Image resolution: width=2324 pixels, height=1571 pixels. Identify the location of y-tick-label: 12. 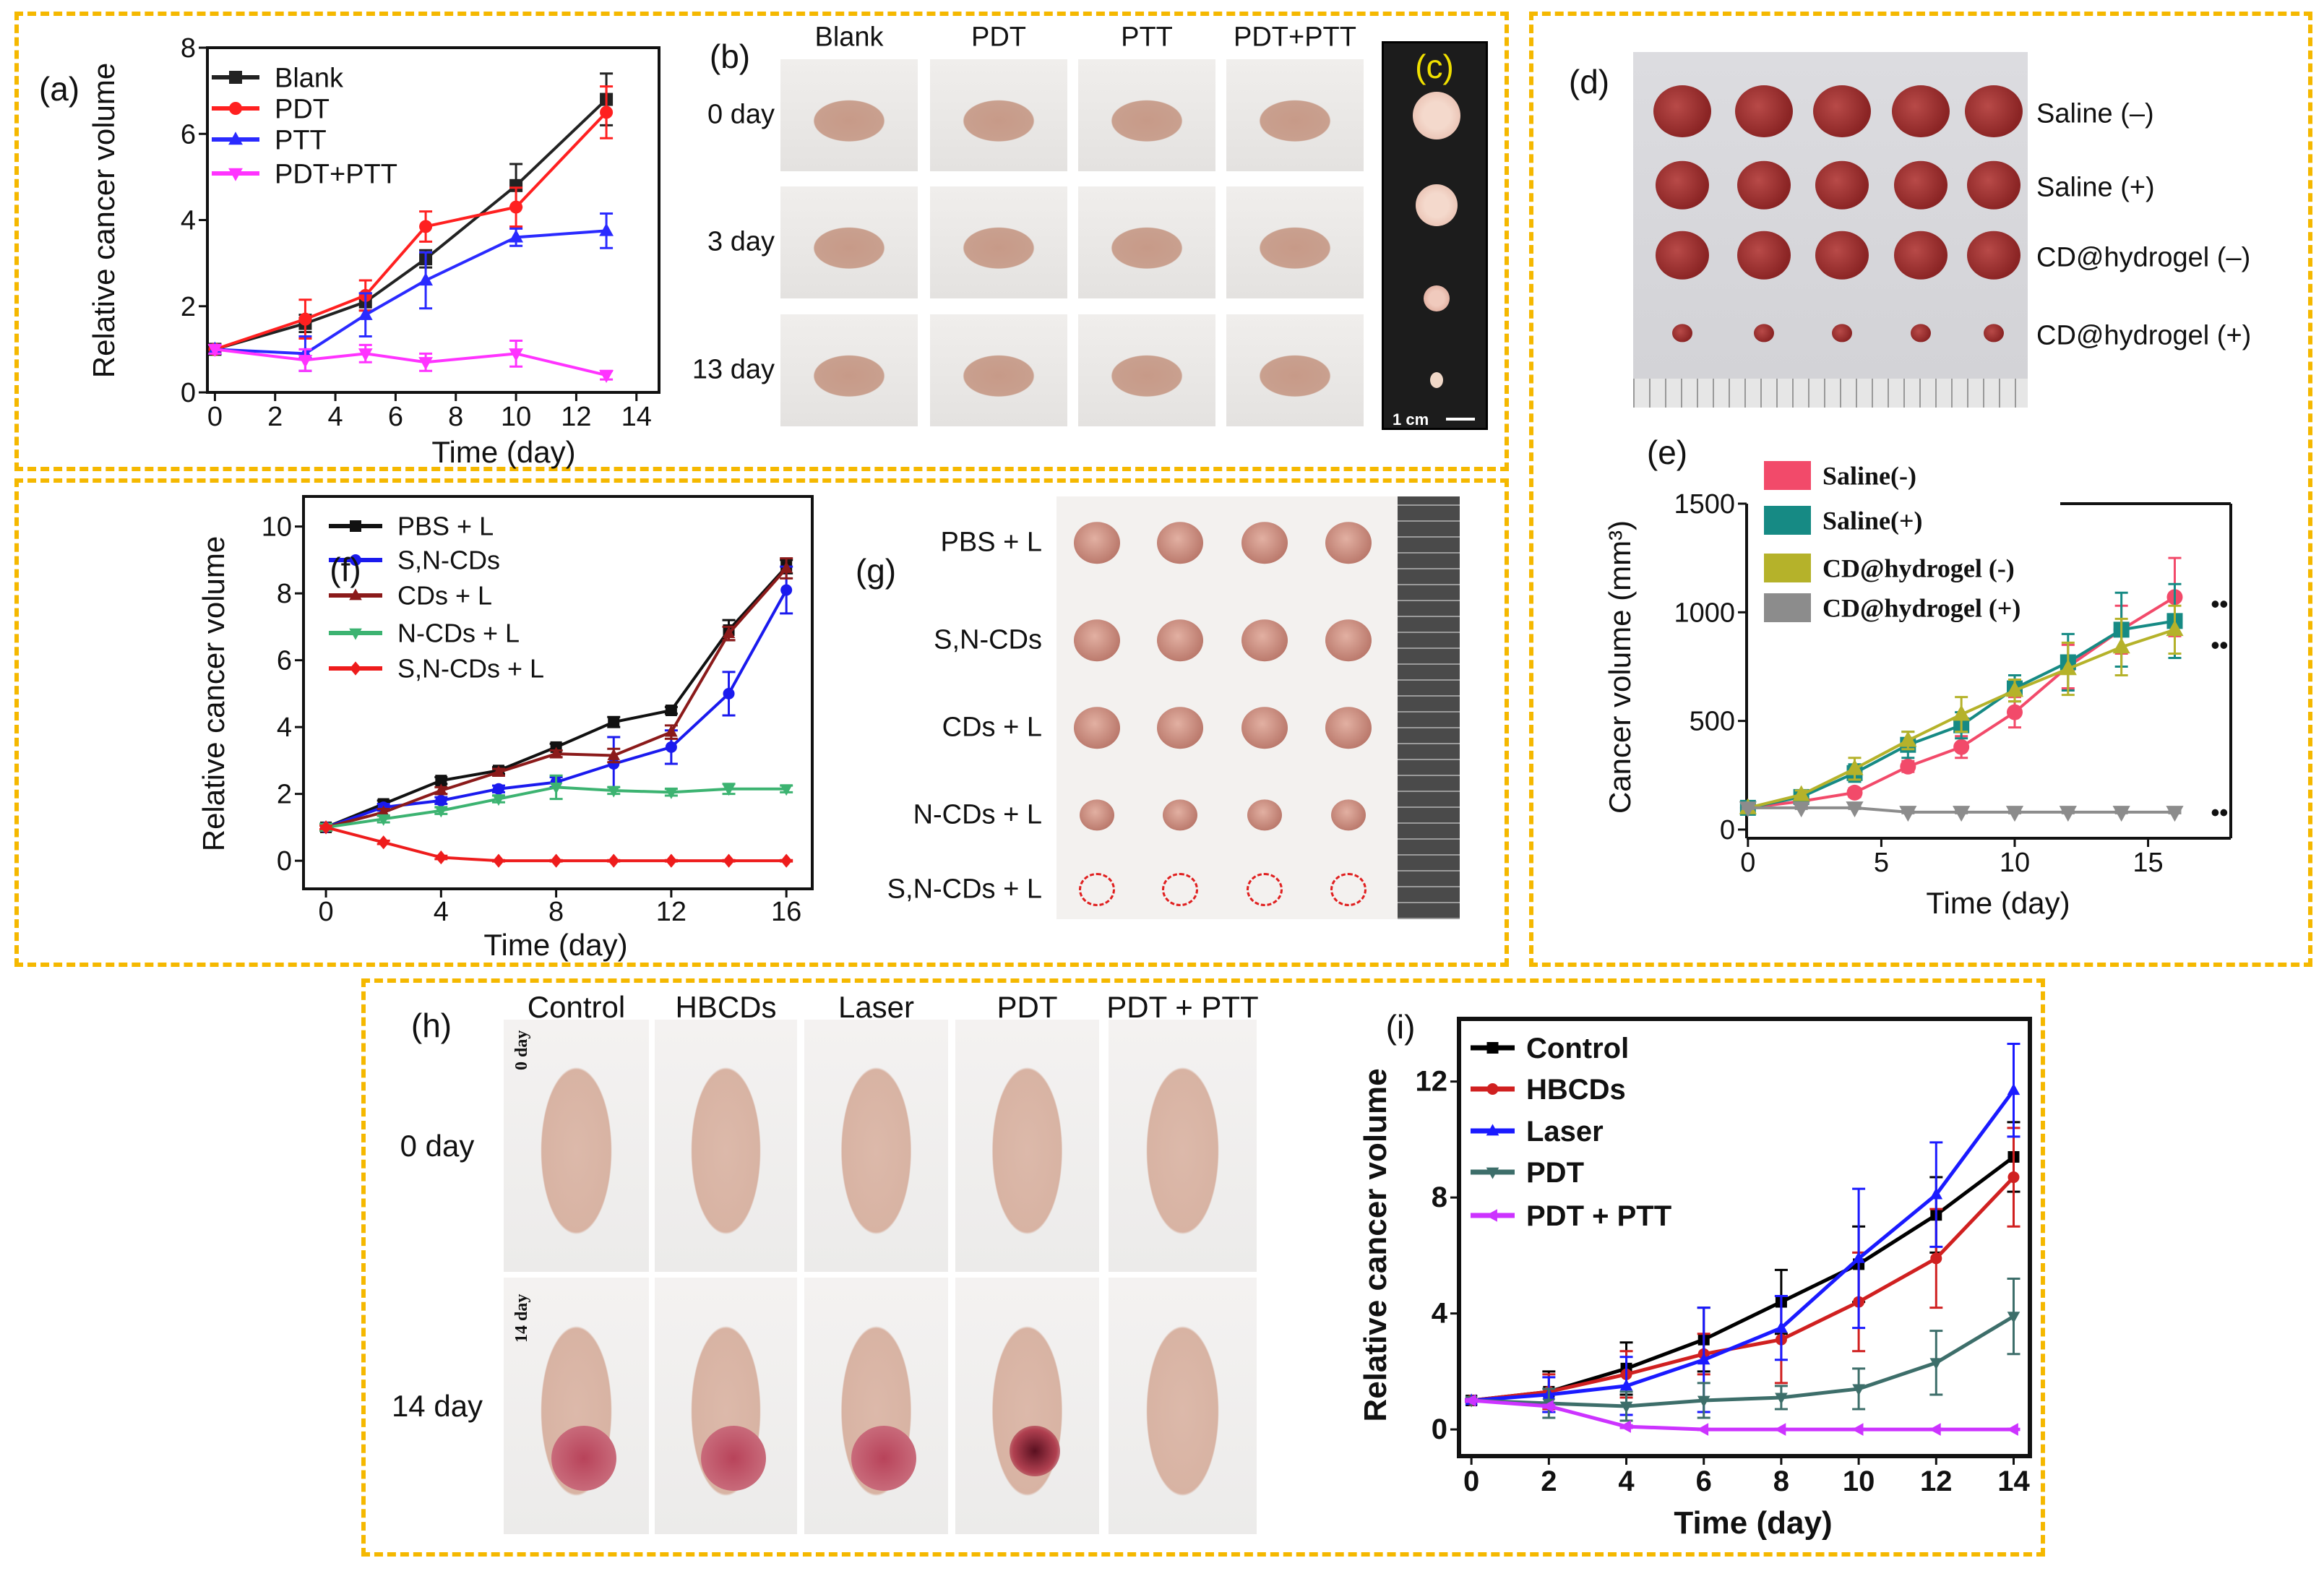
(1432, 1082).